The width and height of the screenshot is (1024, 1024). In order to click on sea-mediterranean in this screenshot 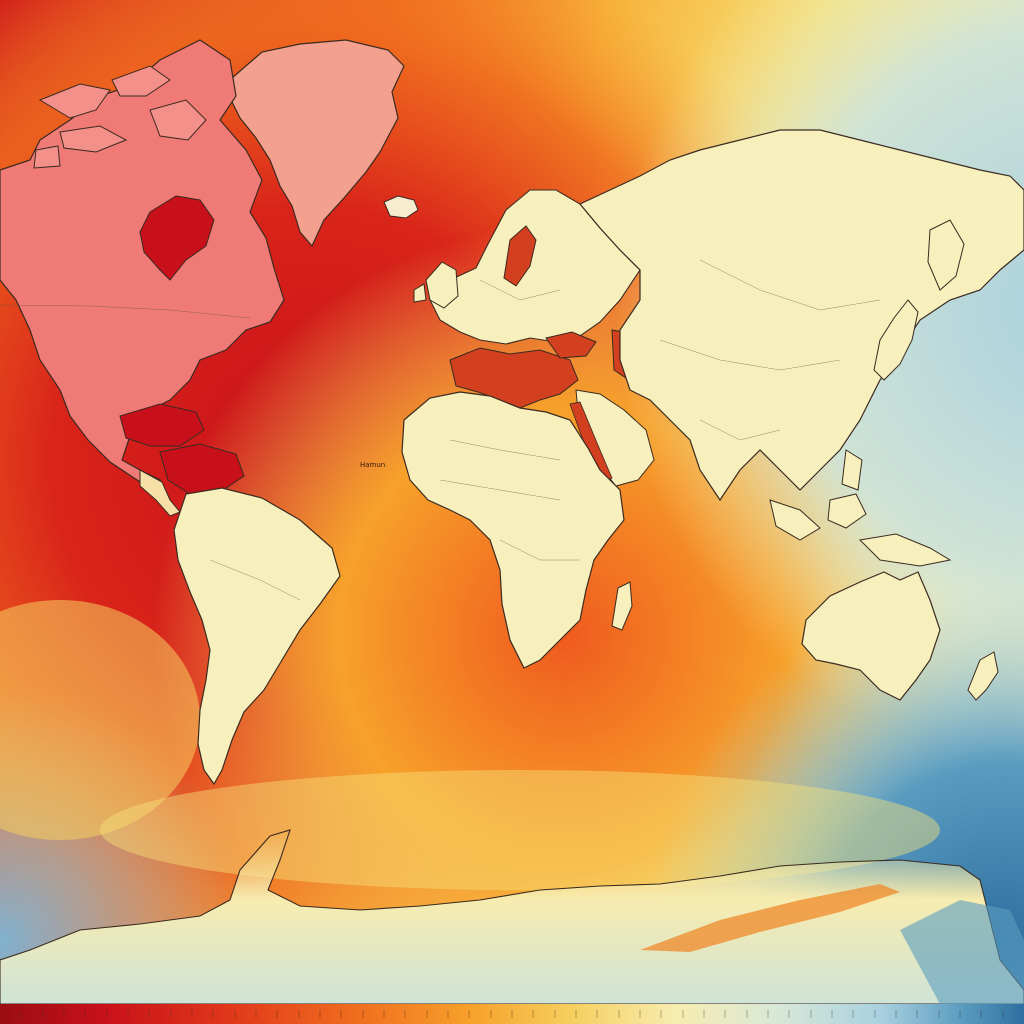, I will do `click(514, 378)`.